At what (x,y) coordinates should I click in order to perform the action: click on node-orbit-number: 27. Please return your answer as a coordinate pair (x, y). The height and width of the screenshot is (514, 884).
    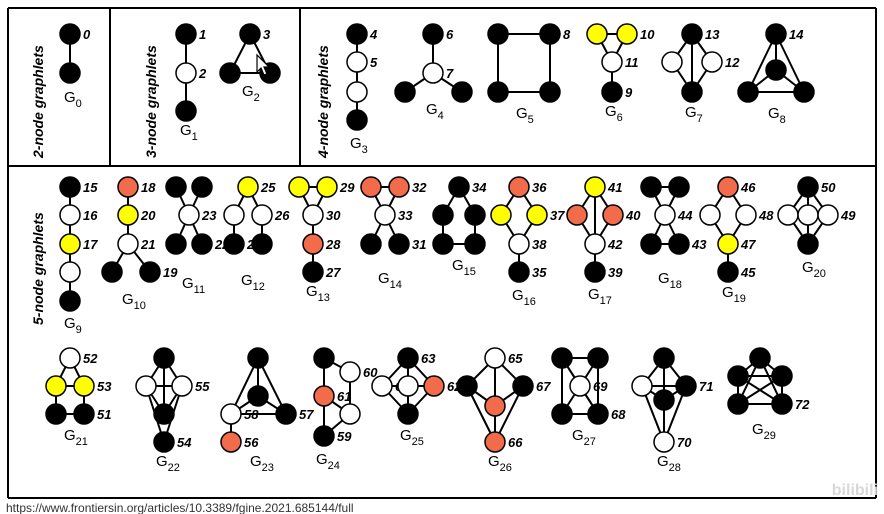
    Looking at the image, I should click on (333, 272).